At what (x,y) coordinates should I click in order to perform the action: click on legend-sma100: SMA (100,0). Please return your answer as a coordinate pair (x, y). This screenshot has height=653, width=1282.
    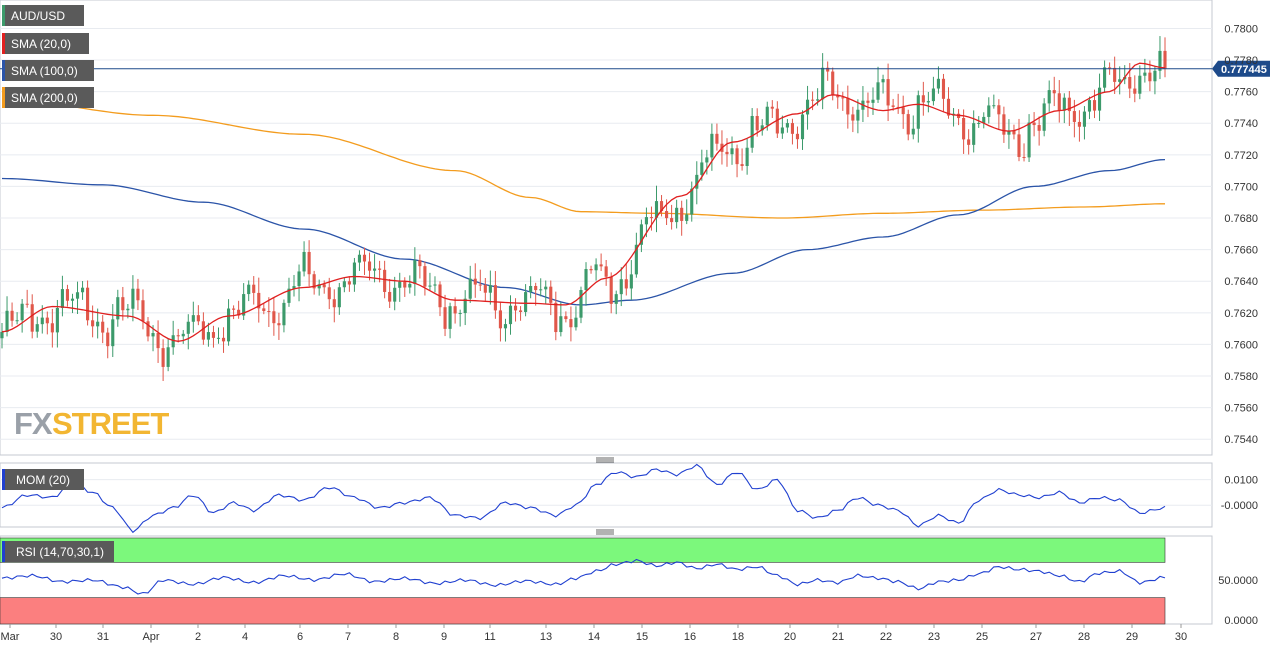
    Looking at the image, I should click on (48, 70).